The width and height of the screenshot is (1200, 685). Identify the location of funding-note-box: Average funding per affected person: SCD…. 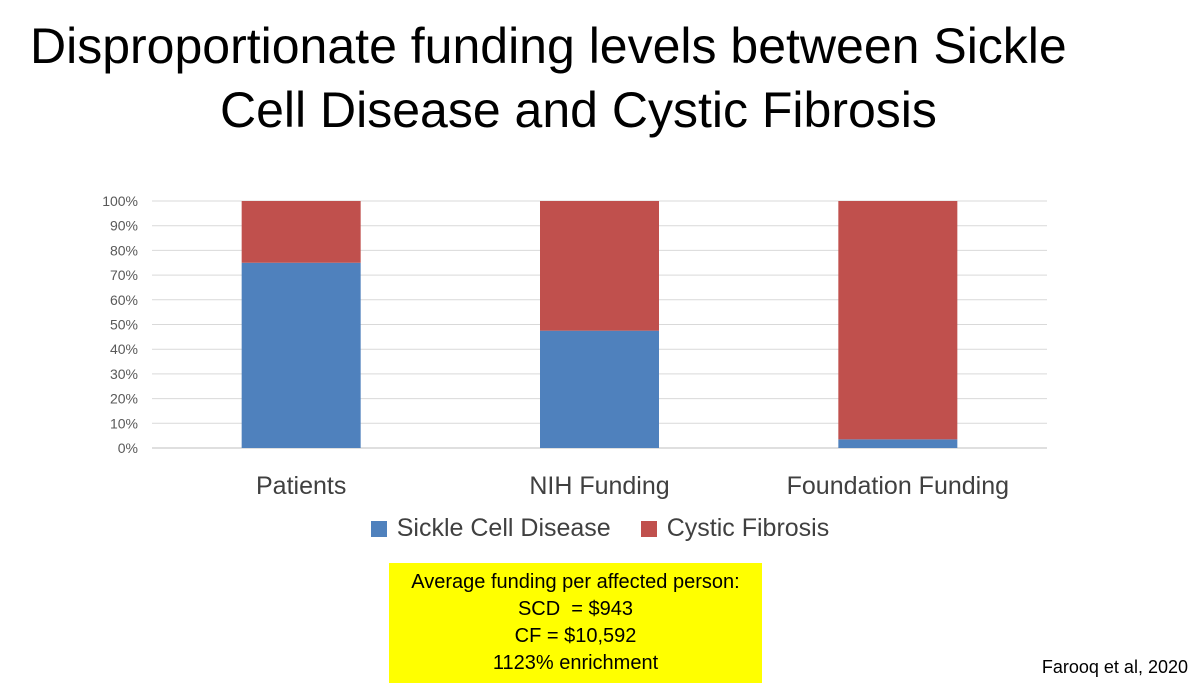
(575, 623).